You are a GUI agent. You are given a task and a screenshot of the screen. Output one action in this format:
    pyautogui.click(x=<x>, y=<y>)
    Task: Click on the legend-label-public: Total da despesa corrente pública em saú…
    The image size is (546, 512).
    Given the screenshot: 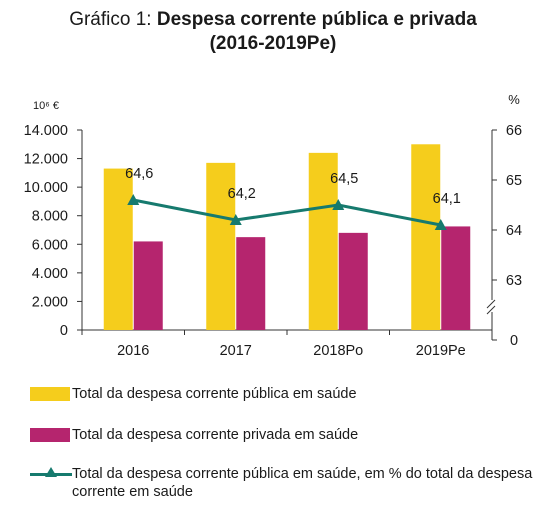 What is the action you would take?
    pyautogui.click(x=214, y=394)
    